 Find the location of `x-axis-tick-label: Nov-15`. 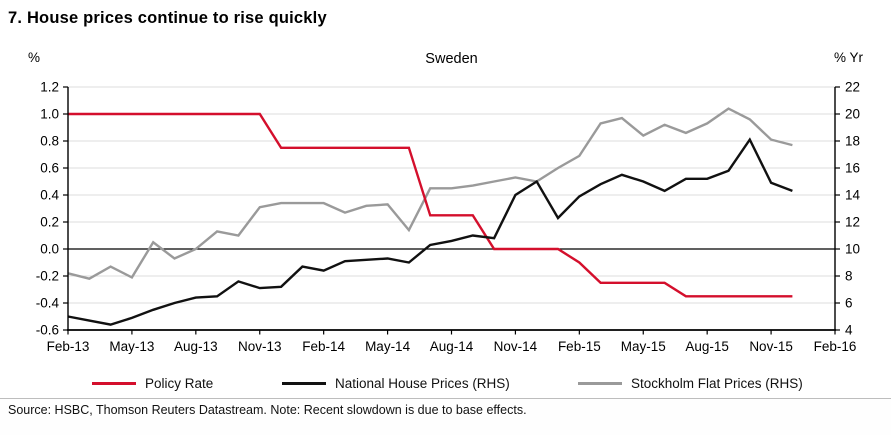

x-axis-tick-label: Nov-15 is located at coordinates (771, 346).